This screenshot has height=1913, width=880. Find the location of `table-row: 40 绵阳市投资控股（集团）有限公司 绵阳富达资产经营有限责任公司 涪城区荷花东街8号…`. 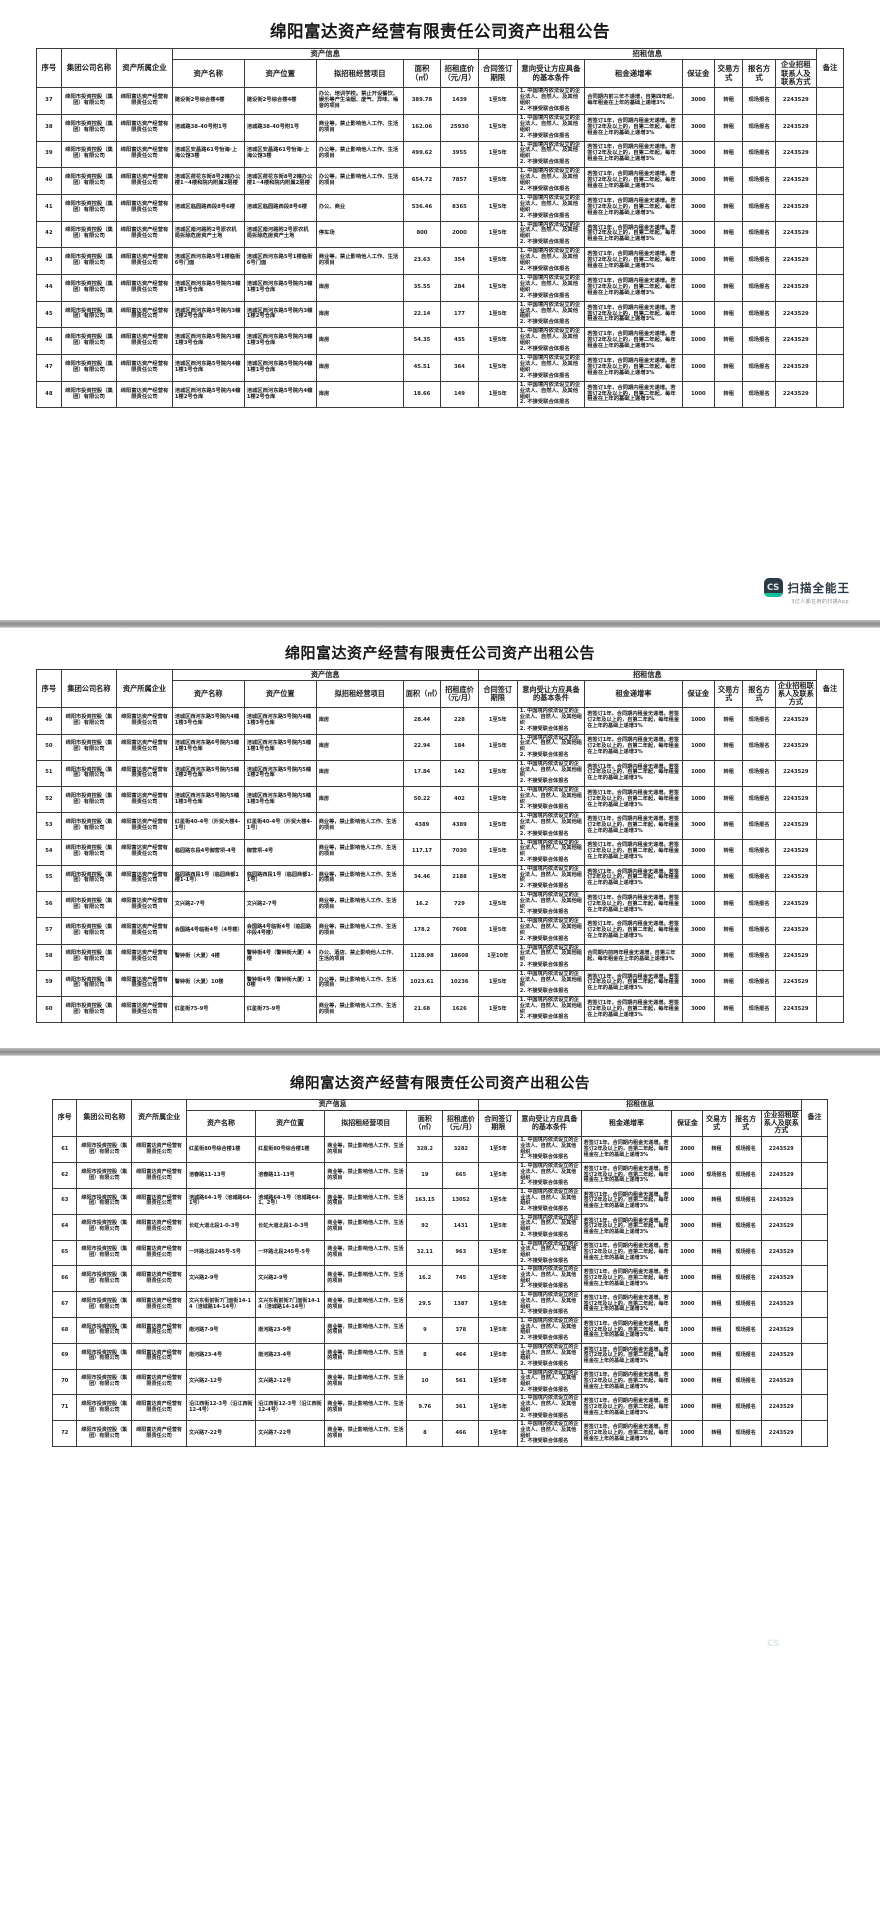

table-row: 40 绵阳市投资控股（集团）有限公司 绵阳富达资产经营有限责任公司 涪城区荷花东街8号… is located at coordinates (440, 181).